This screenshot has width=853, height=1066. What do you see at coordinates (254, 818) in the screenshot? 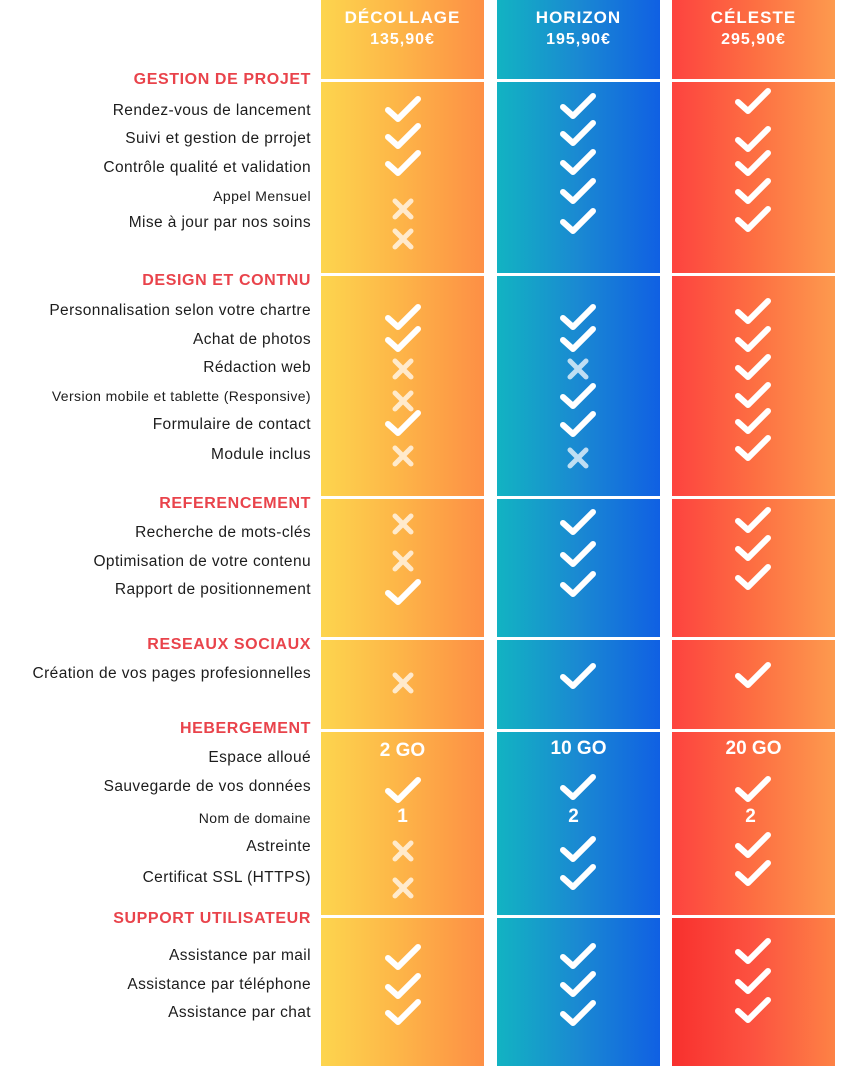
I see `feature-label: Nom de domaine` at bounding box center [254, 818].